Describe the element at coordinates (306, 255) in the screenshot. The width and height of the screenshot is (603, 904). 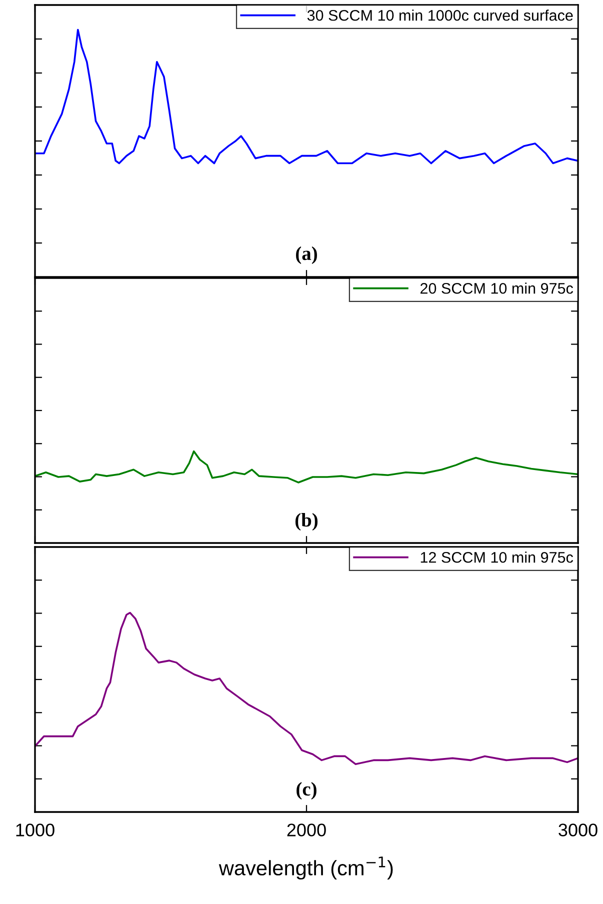
I see `annotation: (a)` at that location.